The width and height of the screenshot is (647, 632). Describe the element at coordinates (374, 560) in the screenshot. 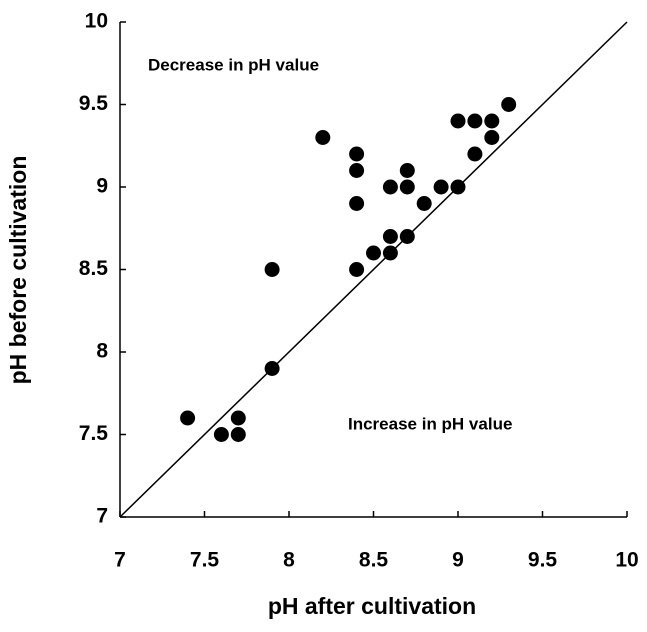

I see `x-tick-label: 8.5` at that location.